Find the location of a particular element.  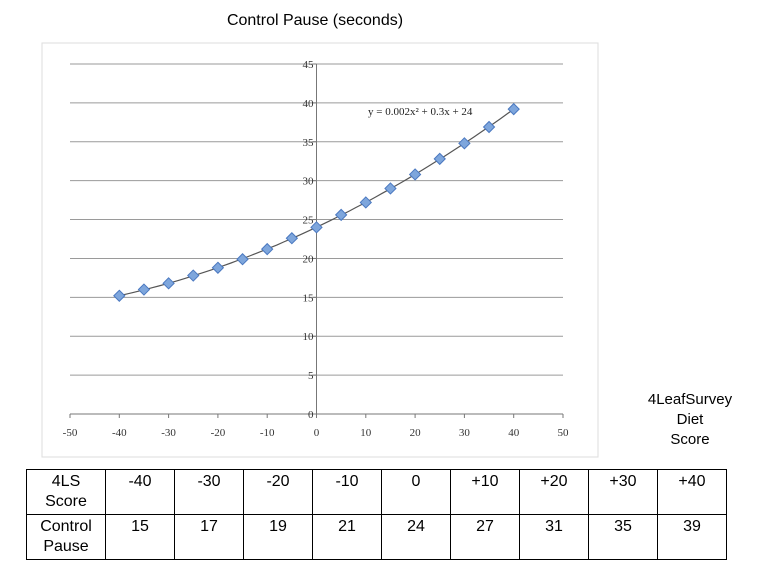

pause-cell: 21 is located at coordinates (347, 537).